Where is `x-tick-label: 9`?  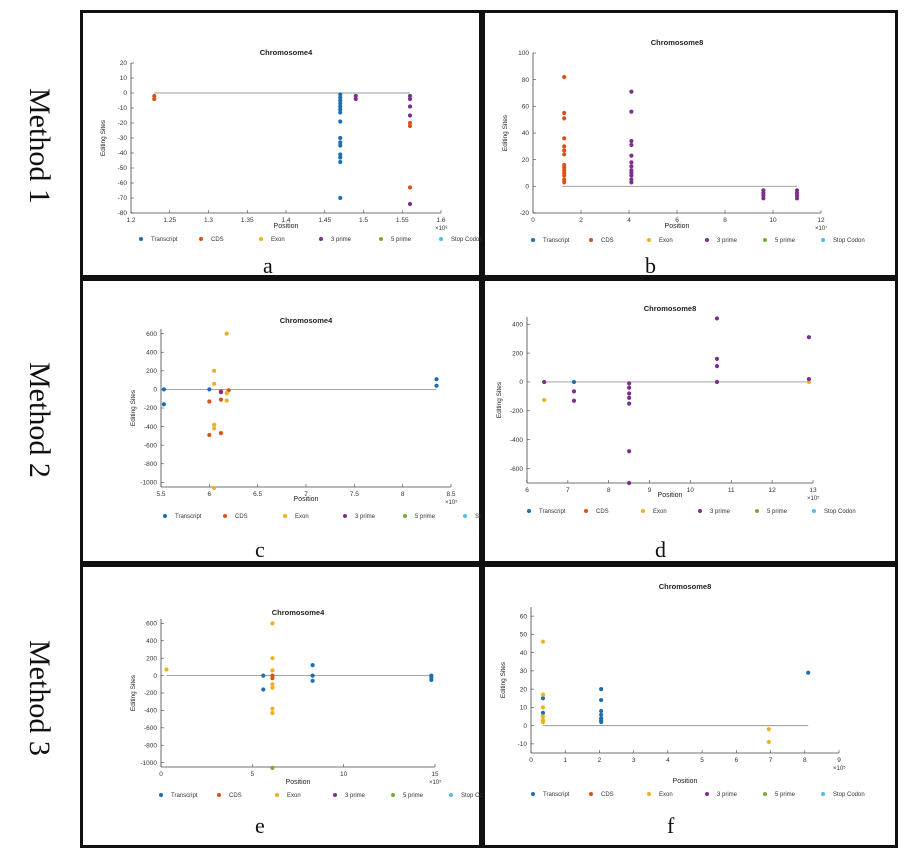
x-tick-label: 9 is located at coordinates (650, 490).